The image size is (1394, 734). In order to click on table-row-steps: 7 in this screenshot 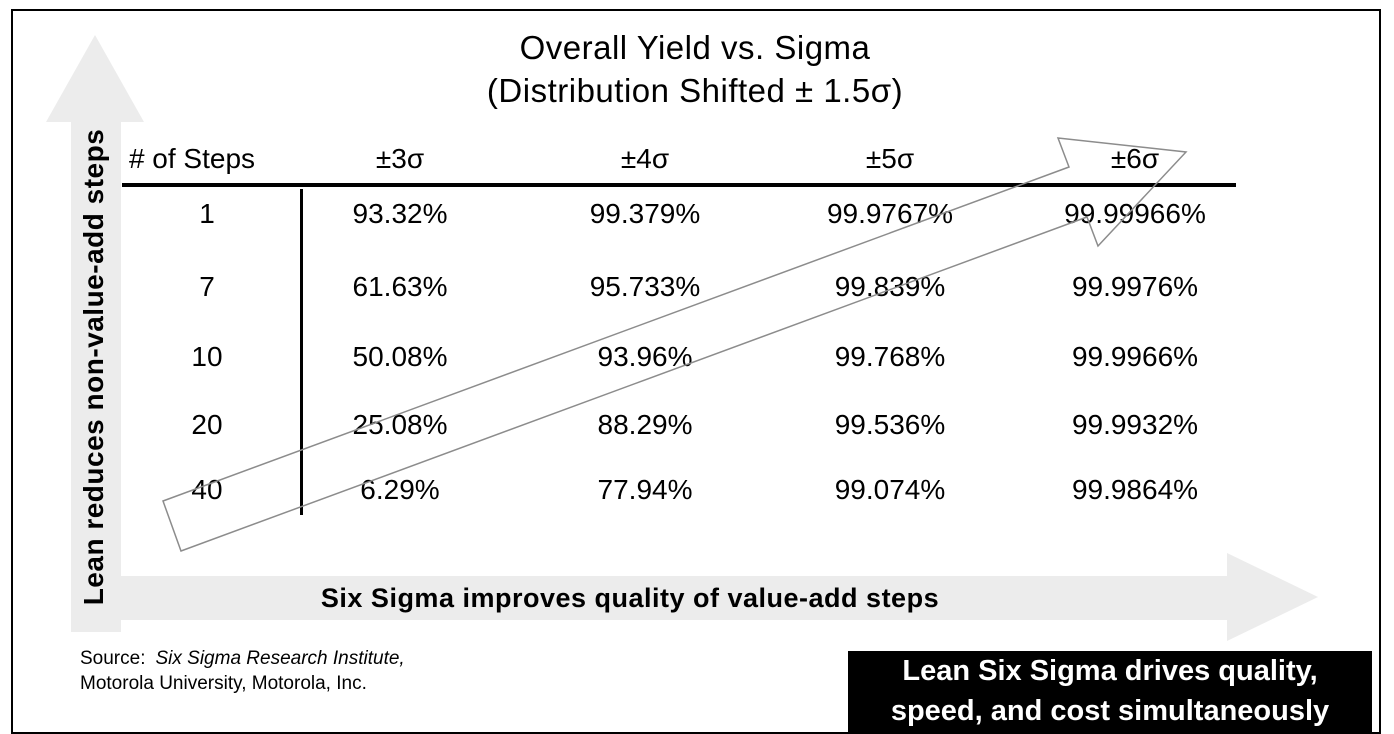, I will do `click(207, 286)`.